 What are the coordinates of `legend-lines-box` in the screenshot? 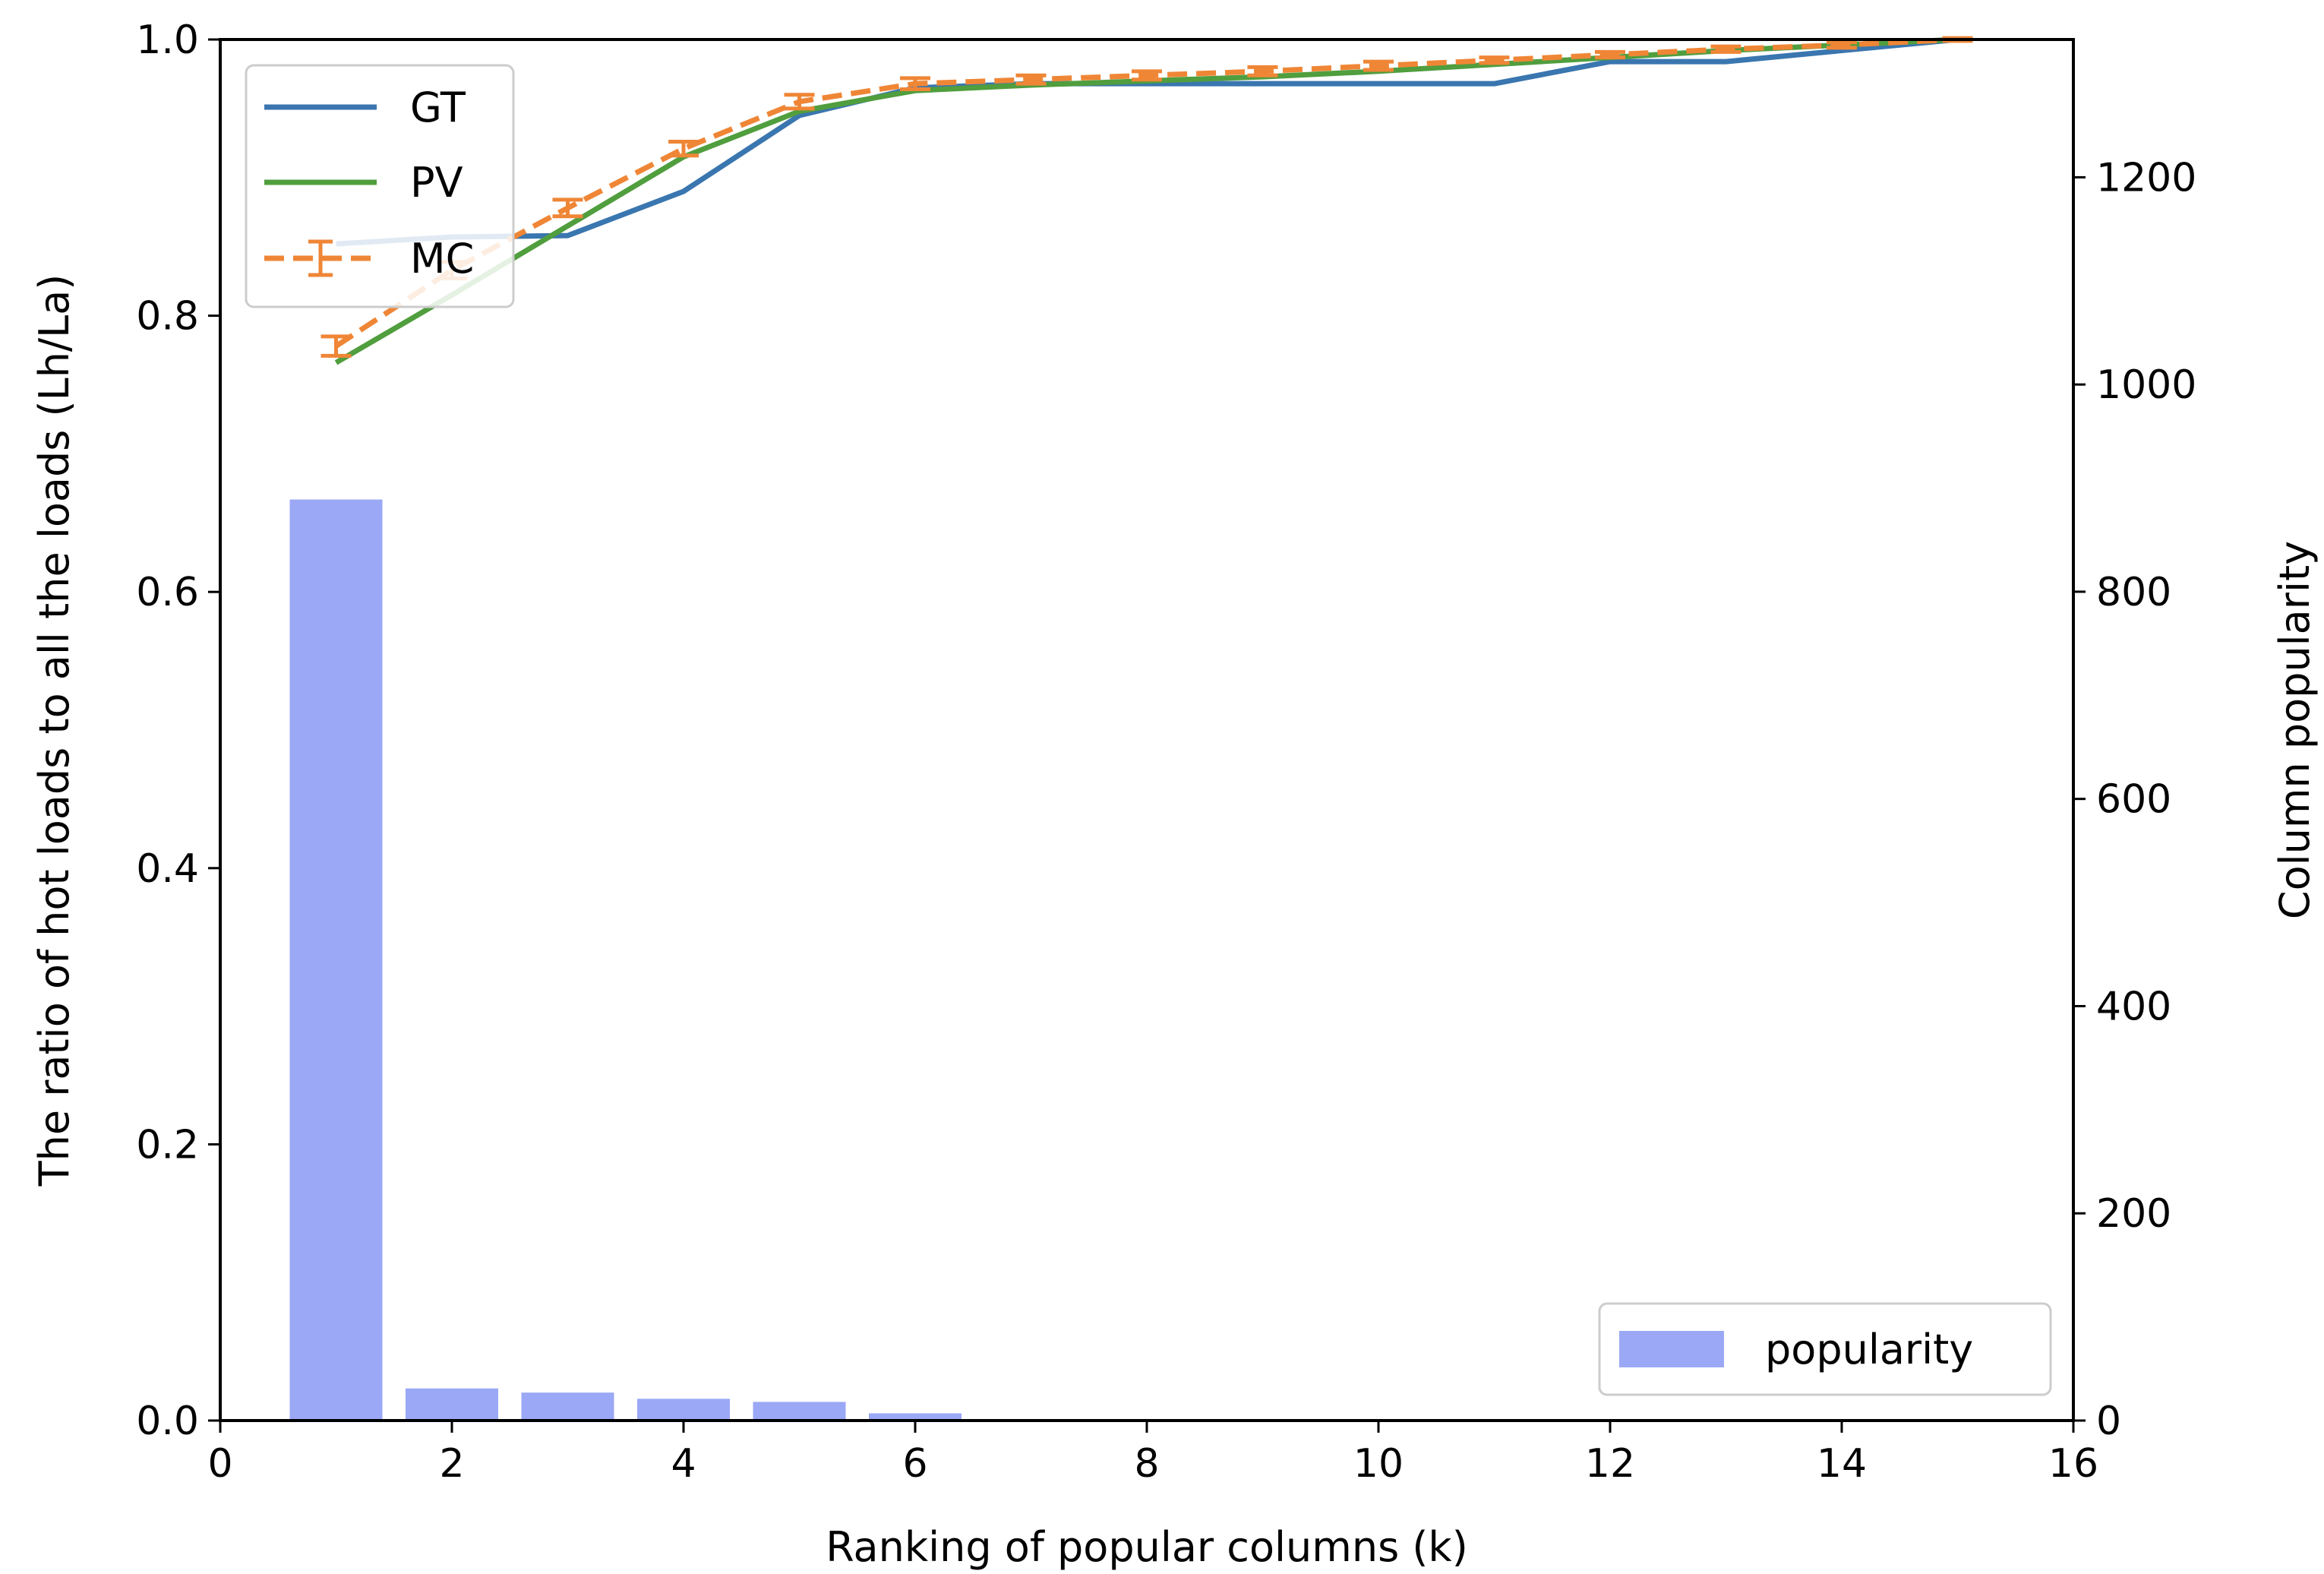 It's located at (380, 186).